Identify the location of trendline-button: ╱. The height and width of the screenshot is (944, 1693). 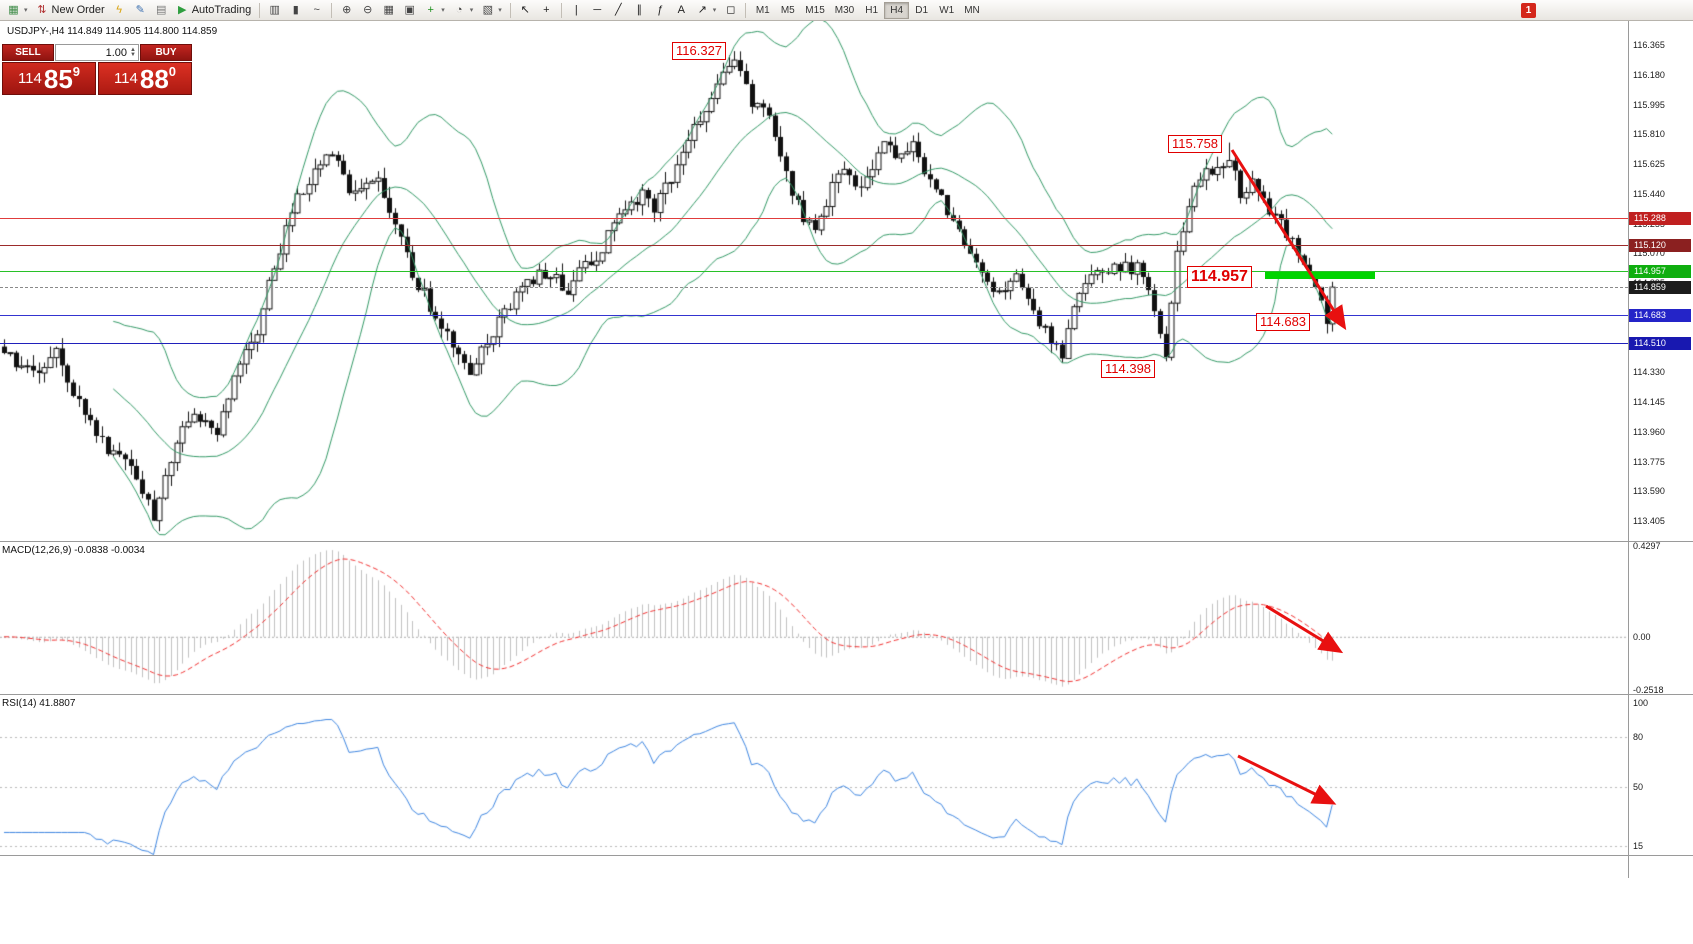
(618, 10).